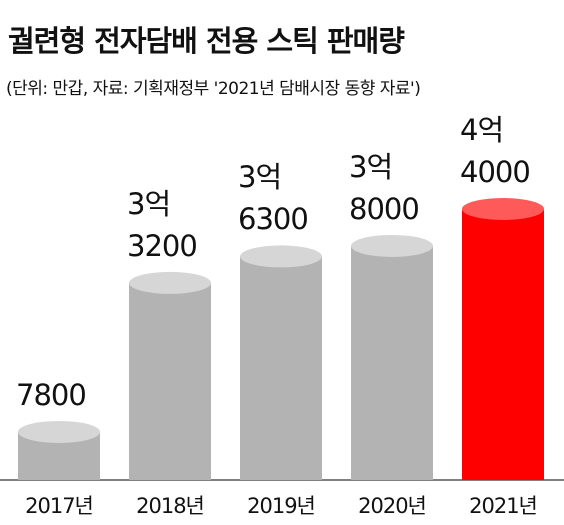  What do you see at coordinates (59, 506) in the screenshot?
I see `x-tick-label: 2017년` at bounding box center [59, 506].